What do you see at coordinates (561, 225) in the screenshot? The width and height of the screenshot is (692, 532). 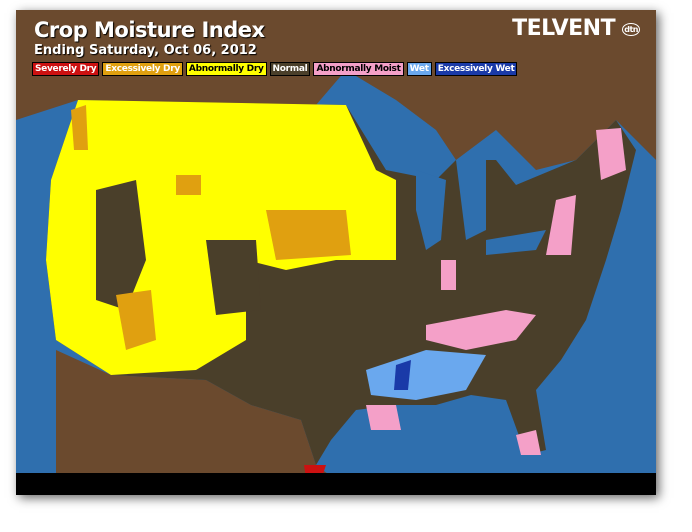 I see `region-moist-ny` at bounding box center [561, 225].